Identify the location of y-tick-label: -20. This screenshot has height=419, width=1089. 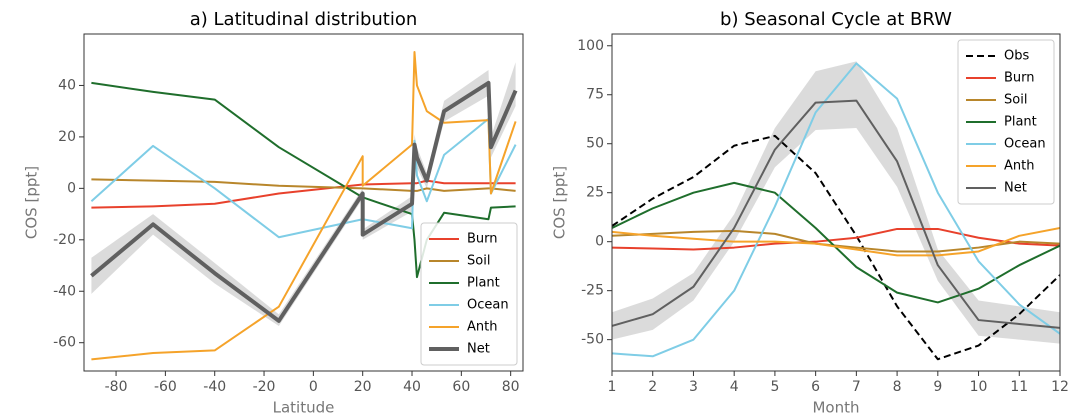
(64, 240).